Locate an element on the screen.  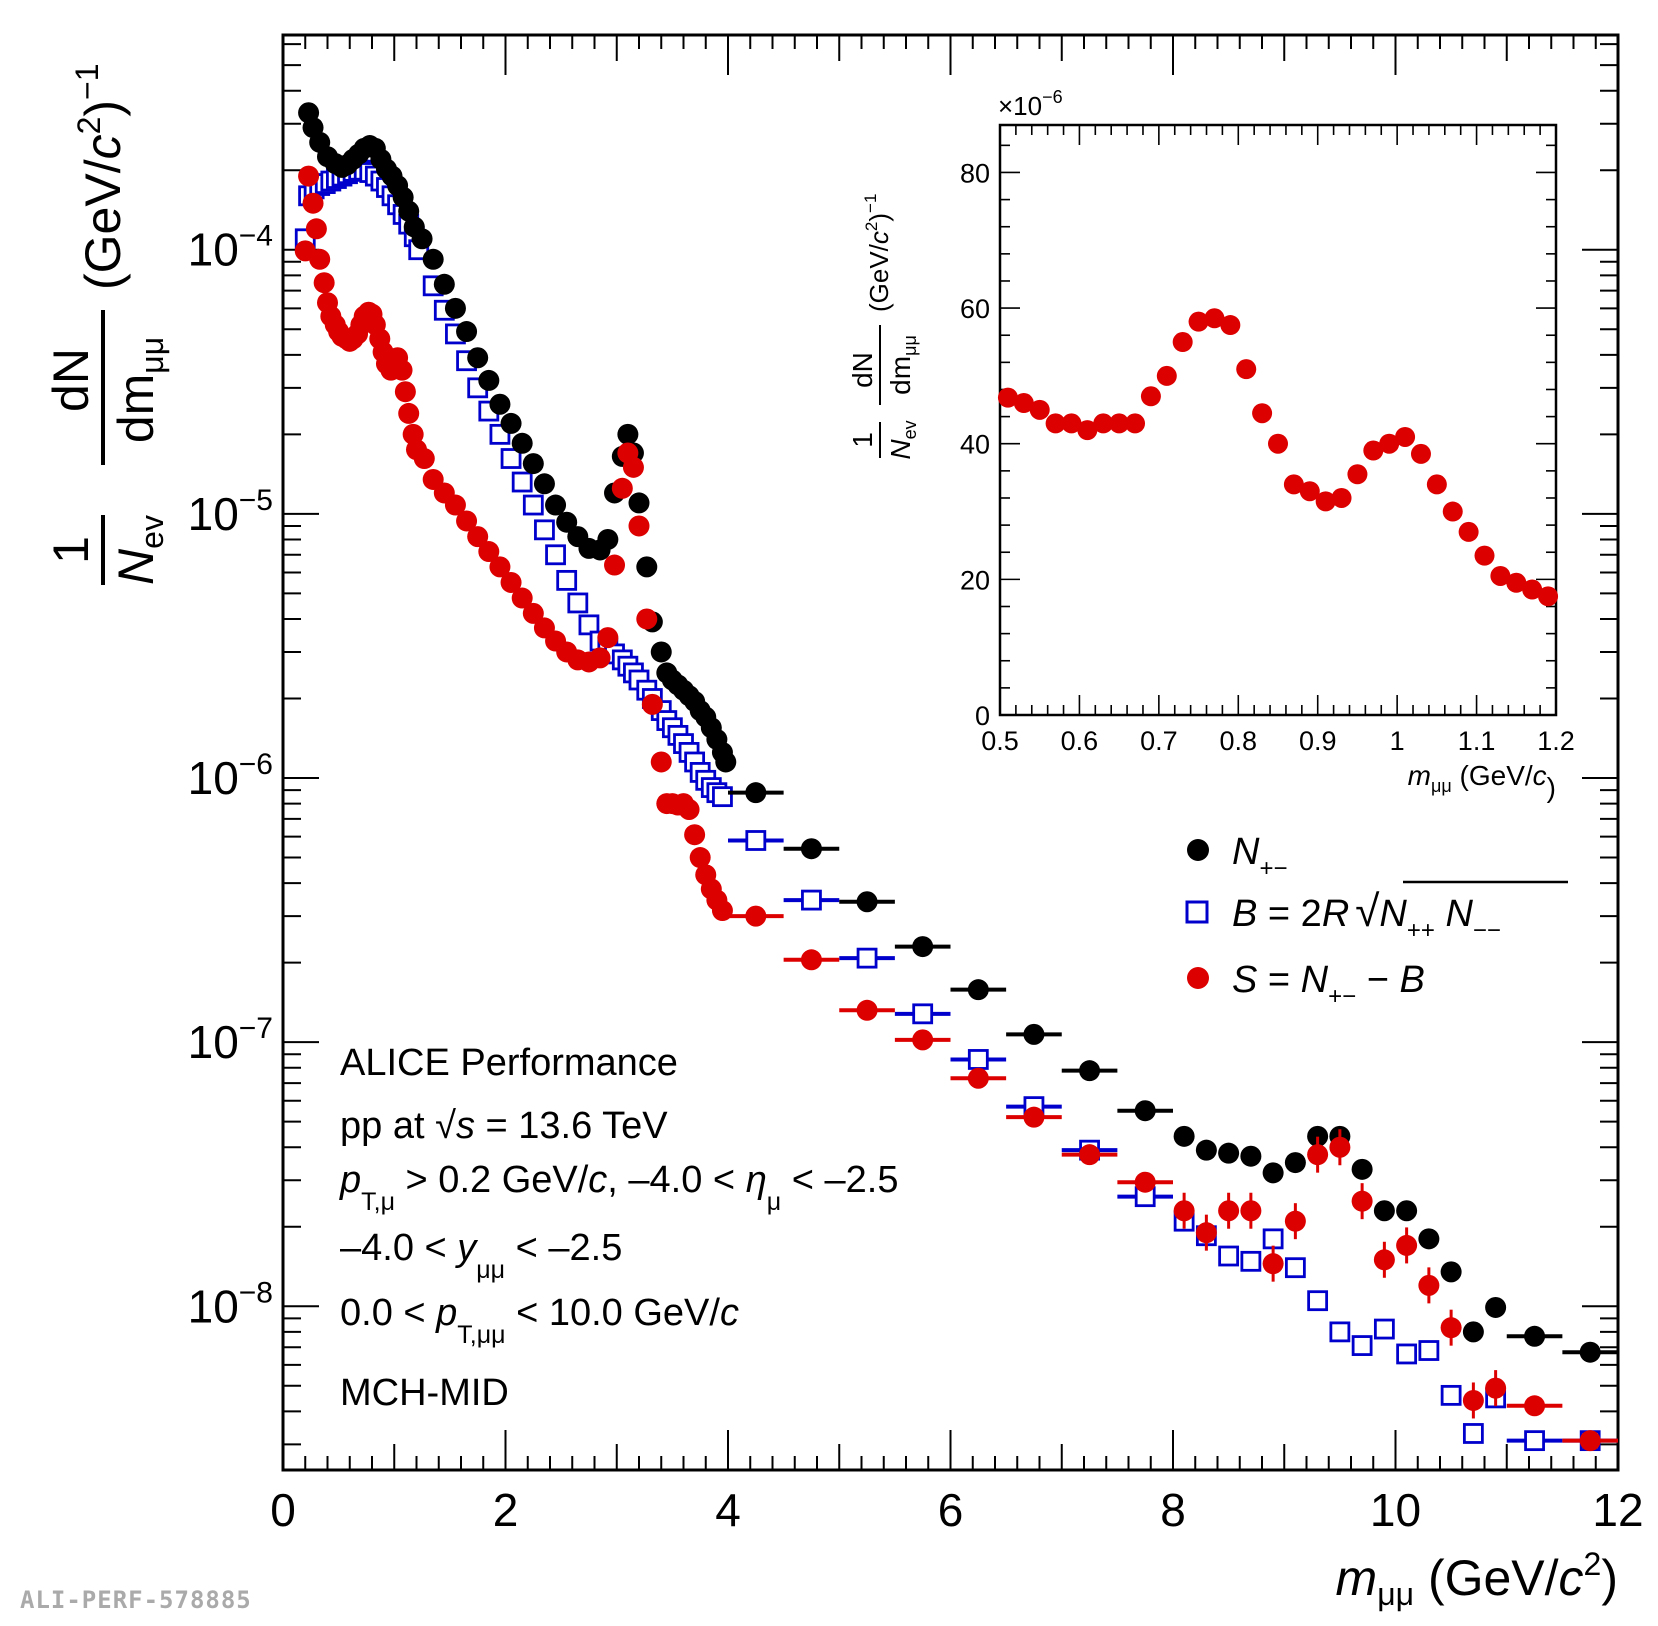
inset-y-tick-label: 40 is located at coordinates (975, 445).